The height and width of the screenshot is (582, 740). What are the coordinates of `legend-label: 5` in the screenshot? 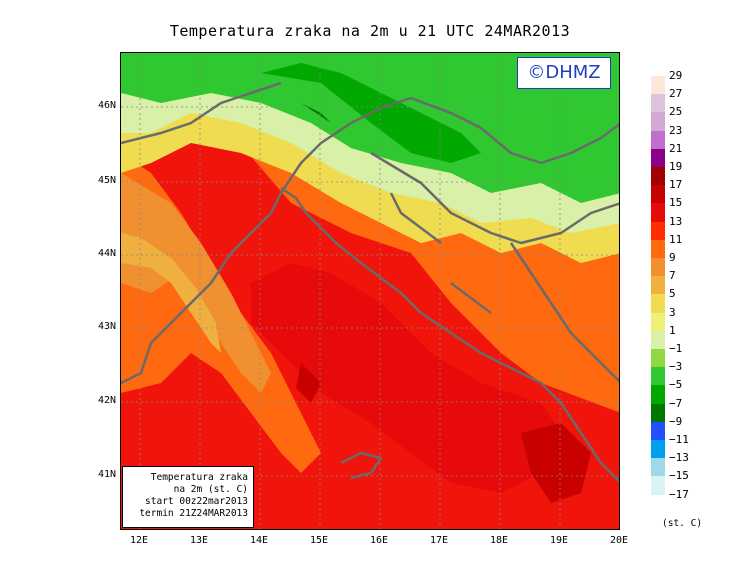 It's located at (672, 294).